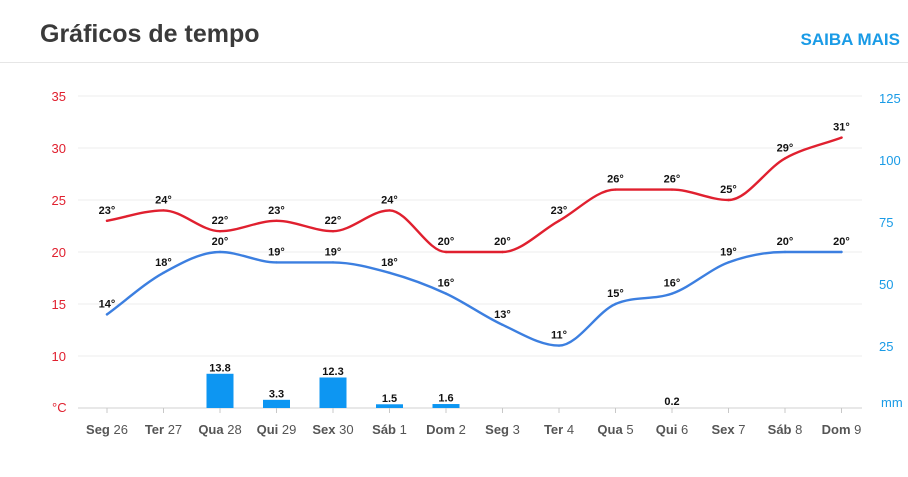 This screenshot has height=477, width=908. Describe the element at coordinates (59, 200) in the screenshot. I see `left-tick-label: 25` at that location.